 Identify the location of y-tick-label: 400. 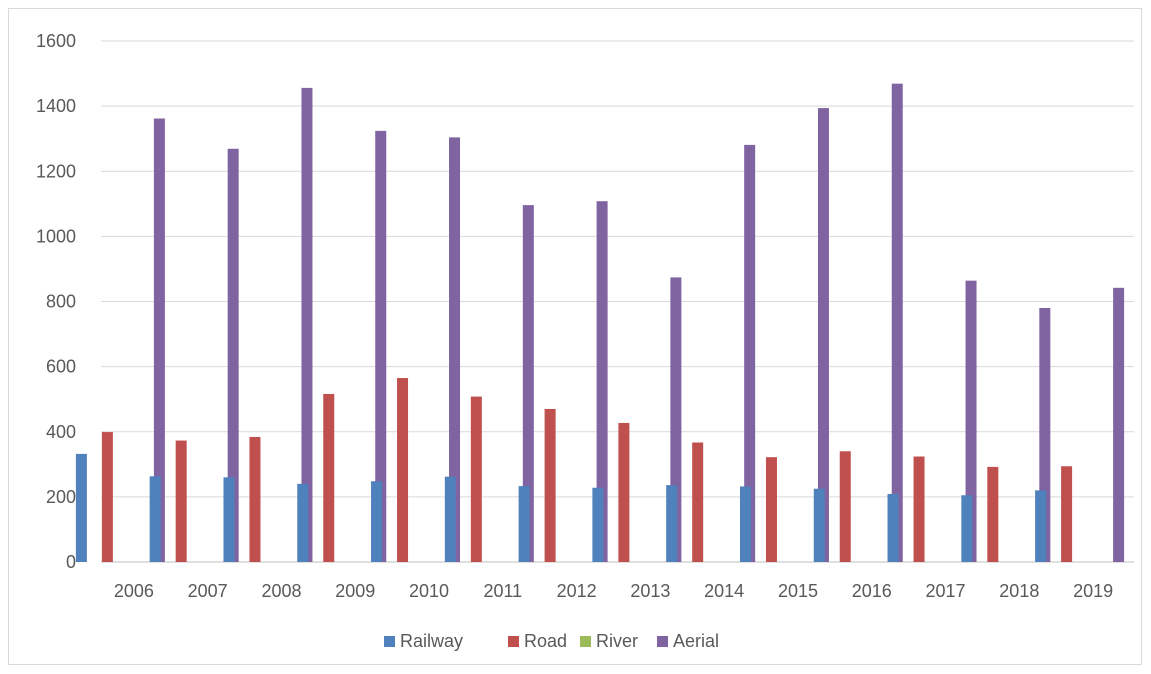
(61, 432).